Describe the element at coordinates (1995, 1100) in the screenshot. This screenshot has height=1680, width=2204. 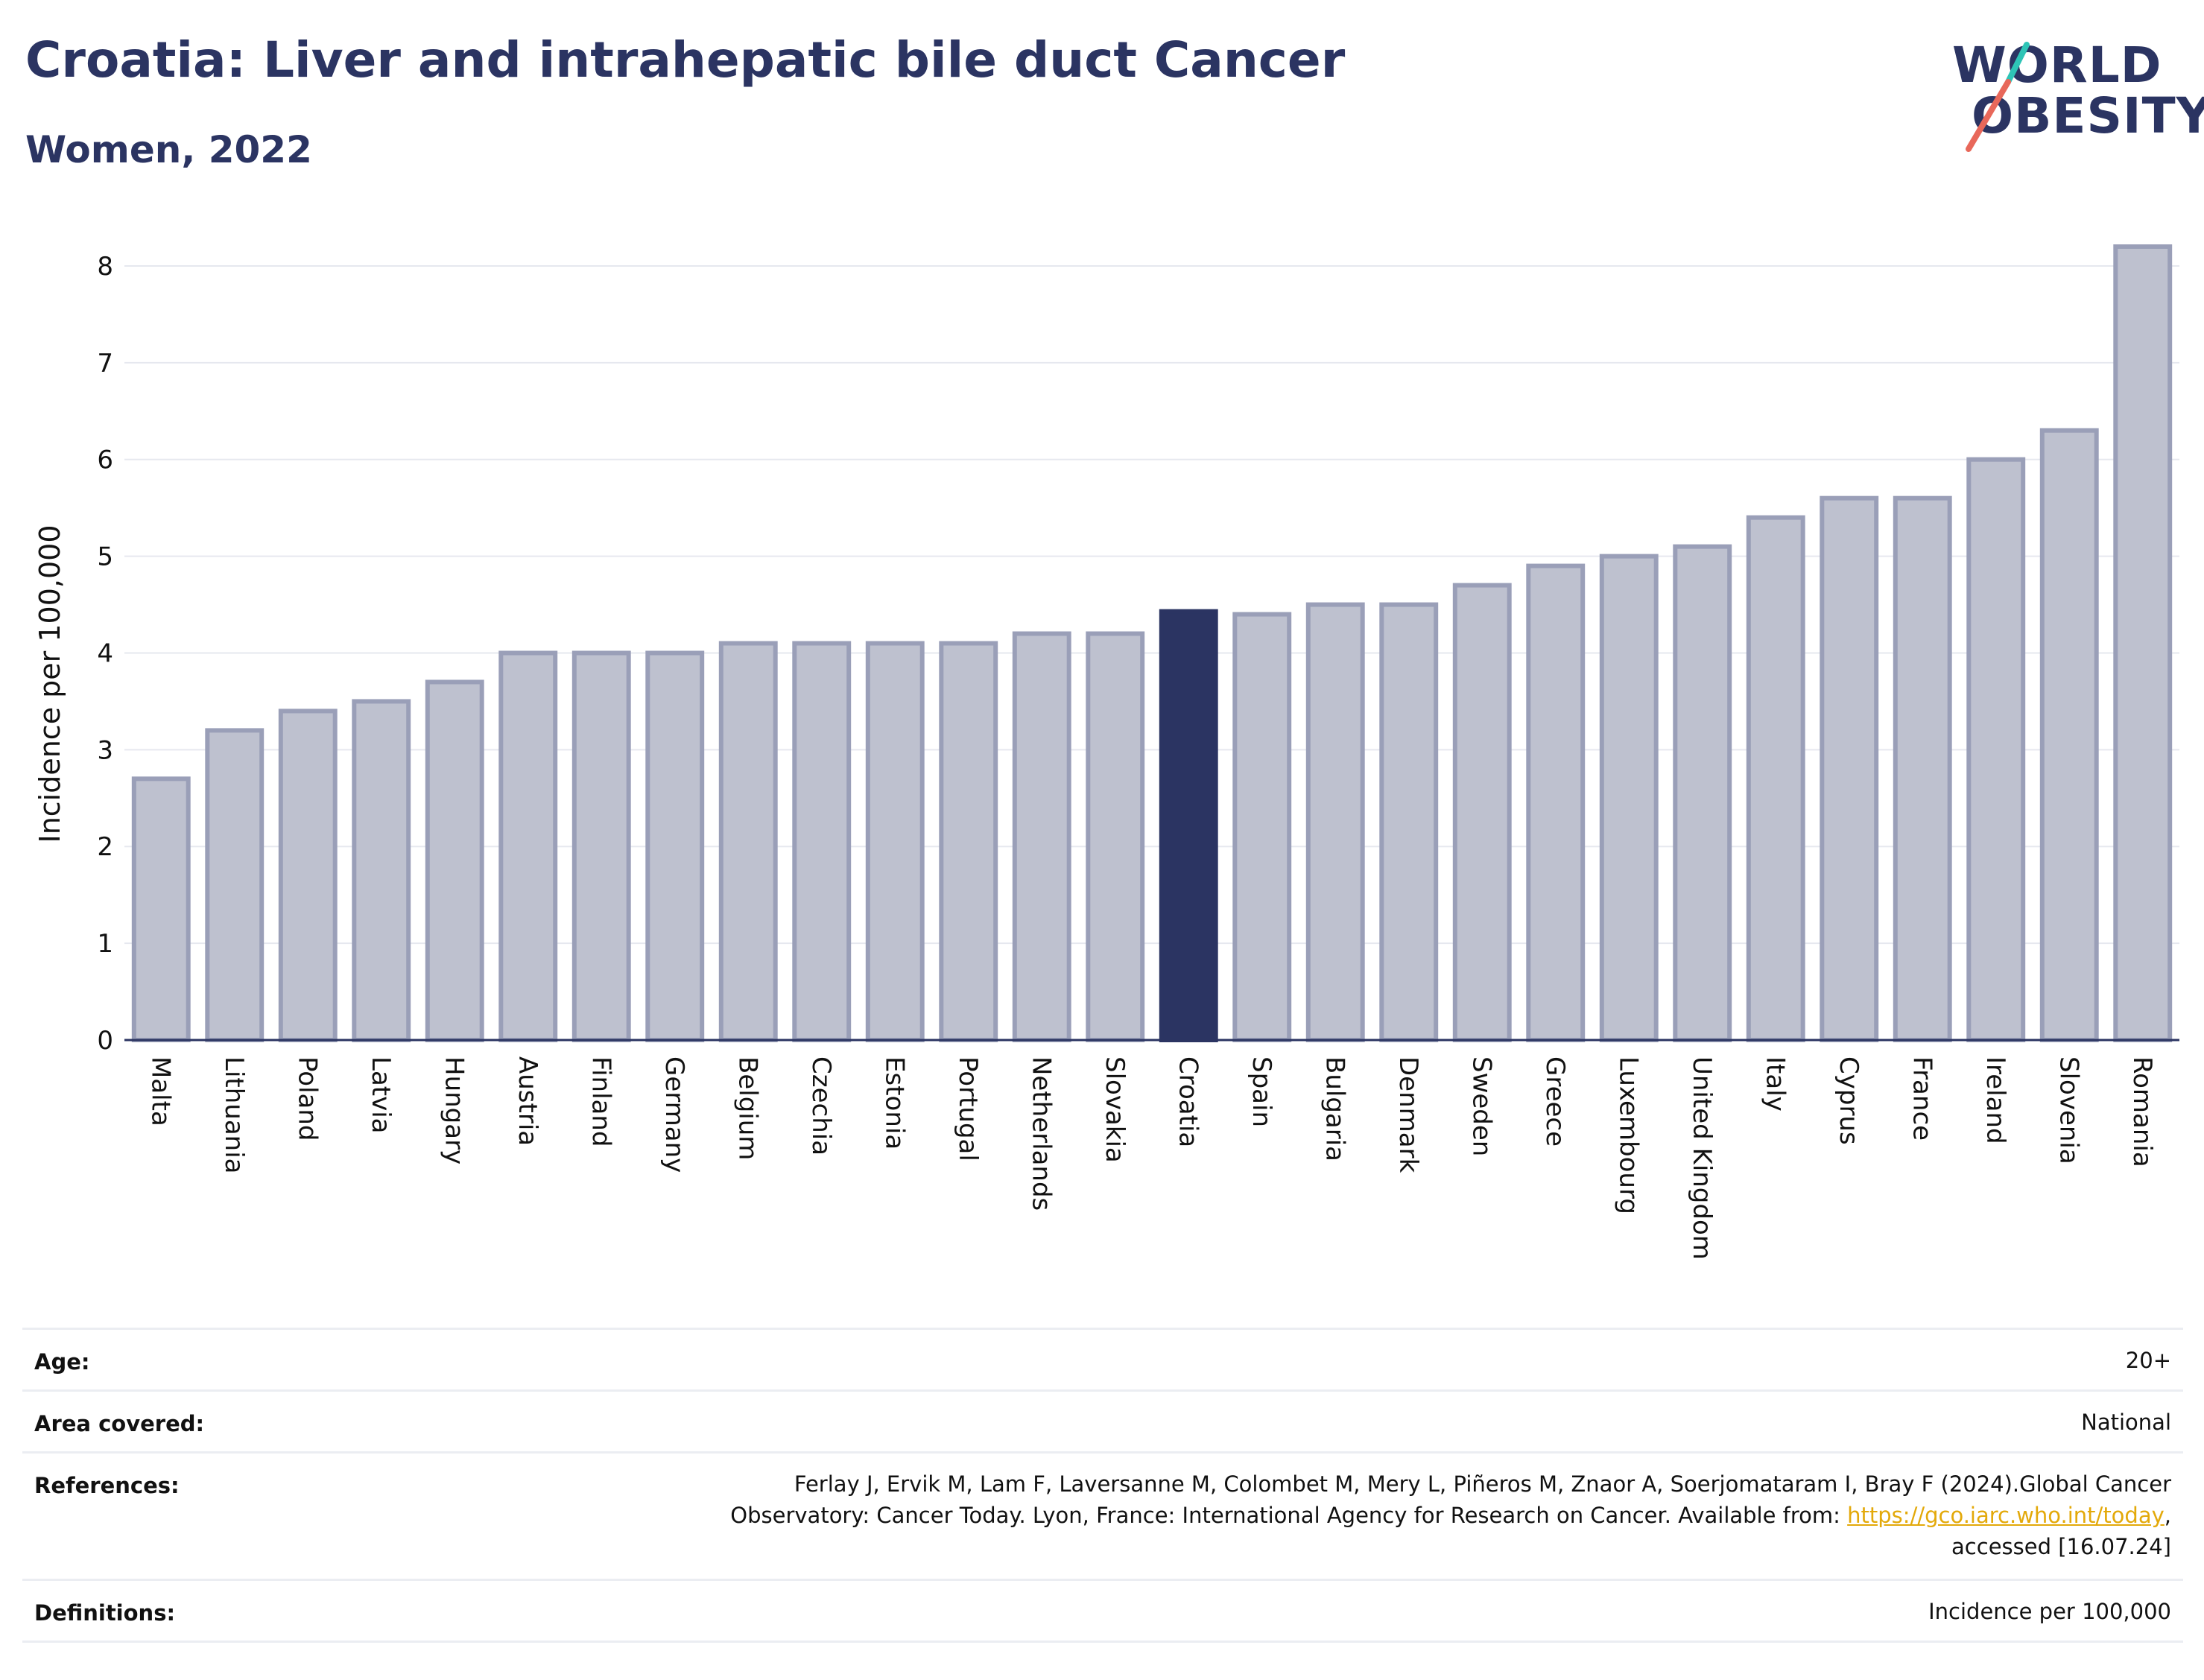
I see `x-tick-label: Ireland` at that location.